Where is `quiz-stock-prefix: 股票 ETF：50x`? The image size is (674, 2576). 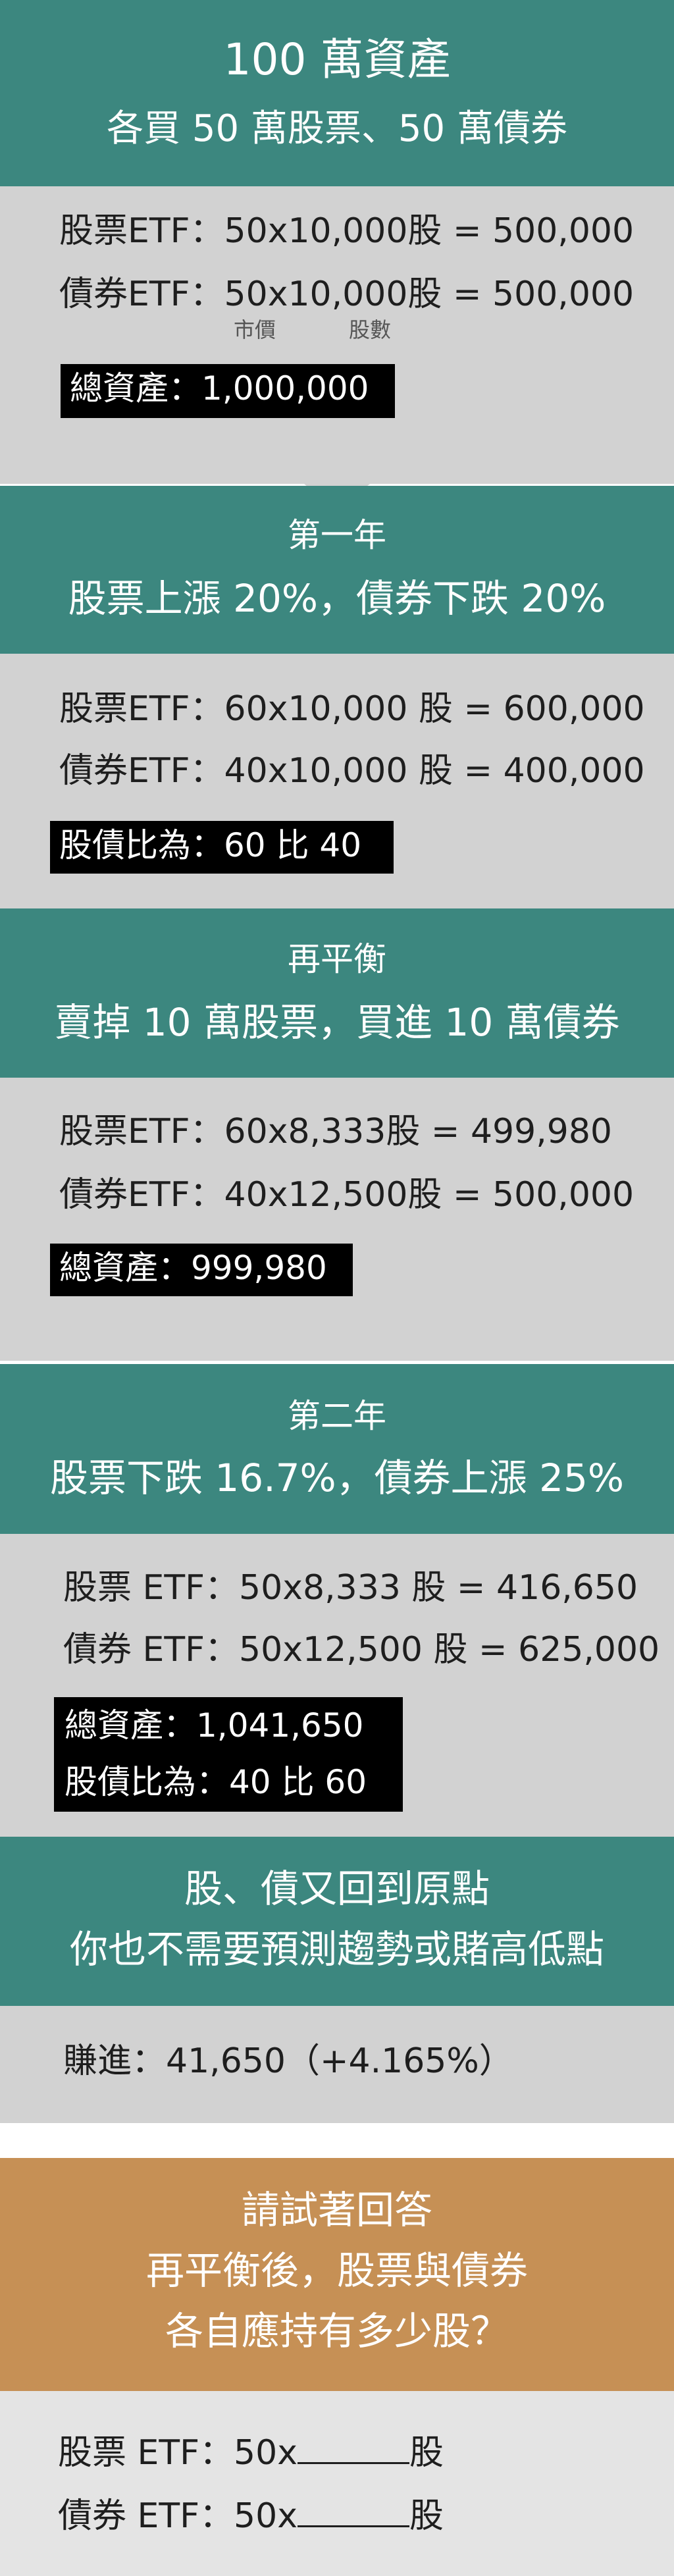 quiz-stock-prefix: 股票 ETF：50x is located at coordinates (178, 2453).